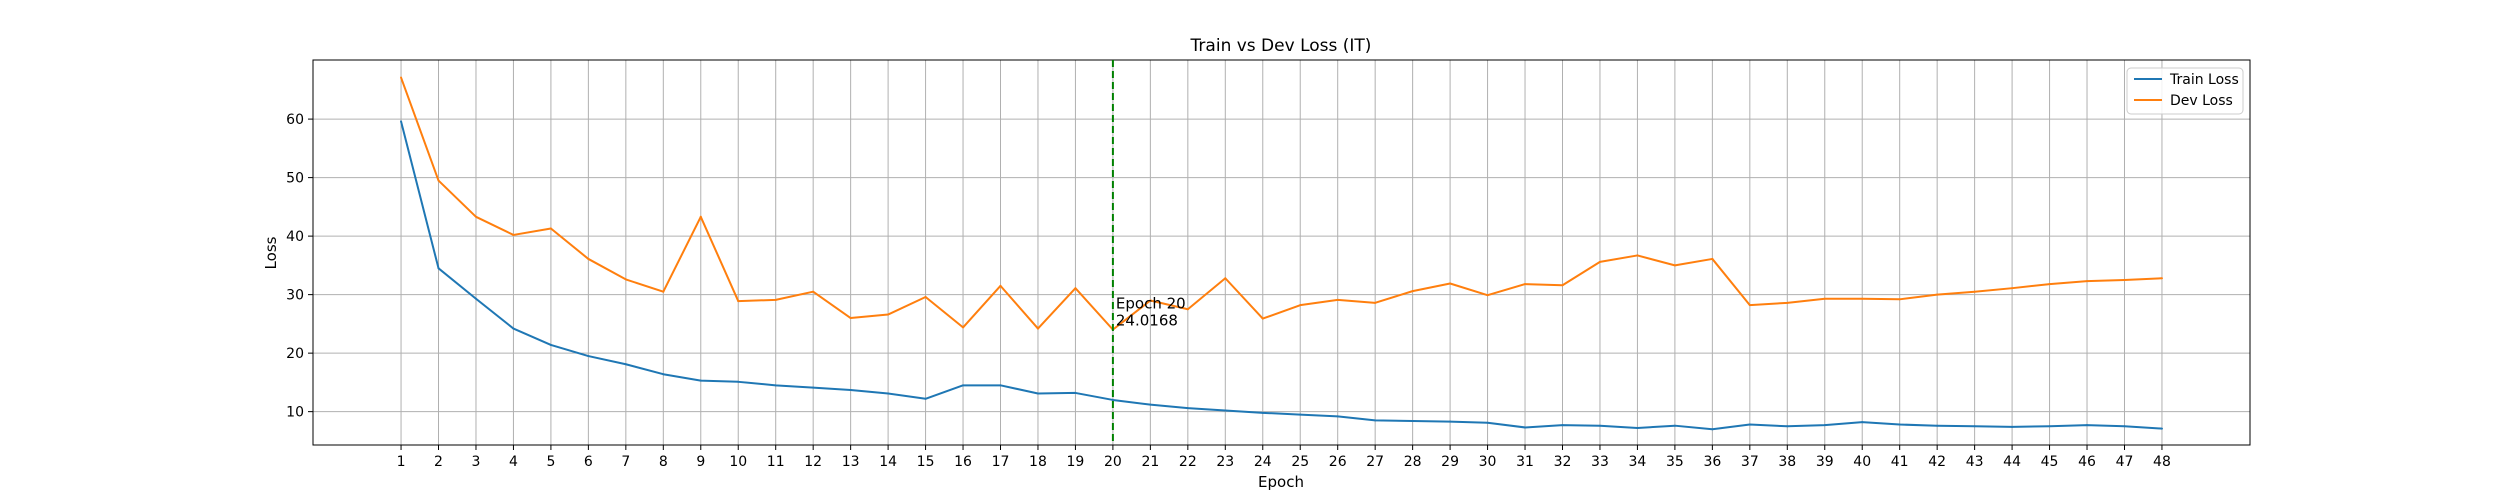 The width and height of the screenshot is (2500, 504). I want to click on x-tick-label: 16, so click(963, 462).